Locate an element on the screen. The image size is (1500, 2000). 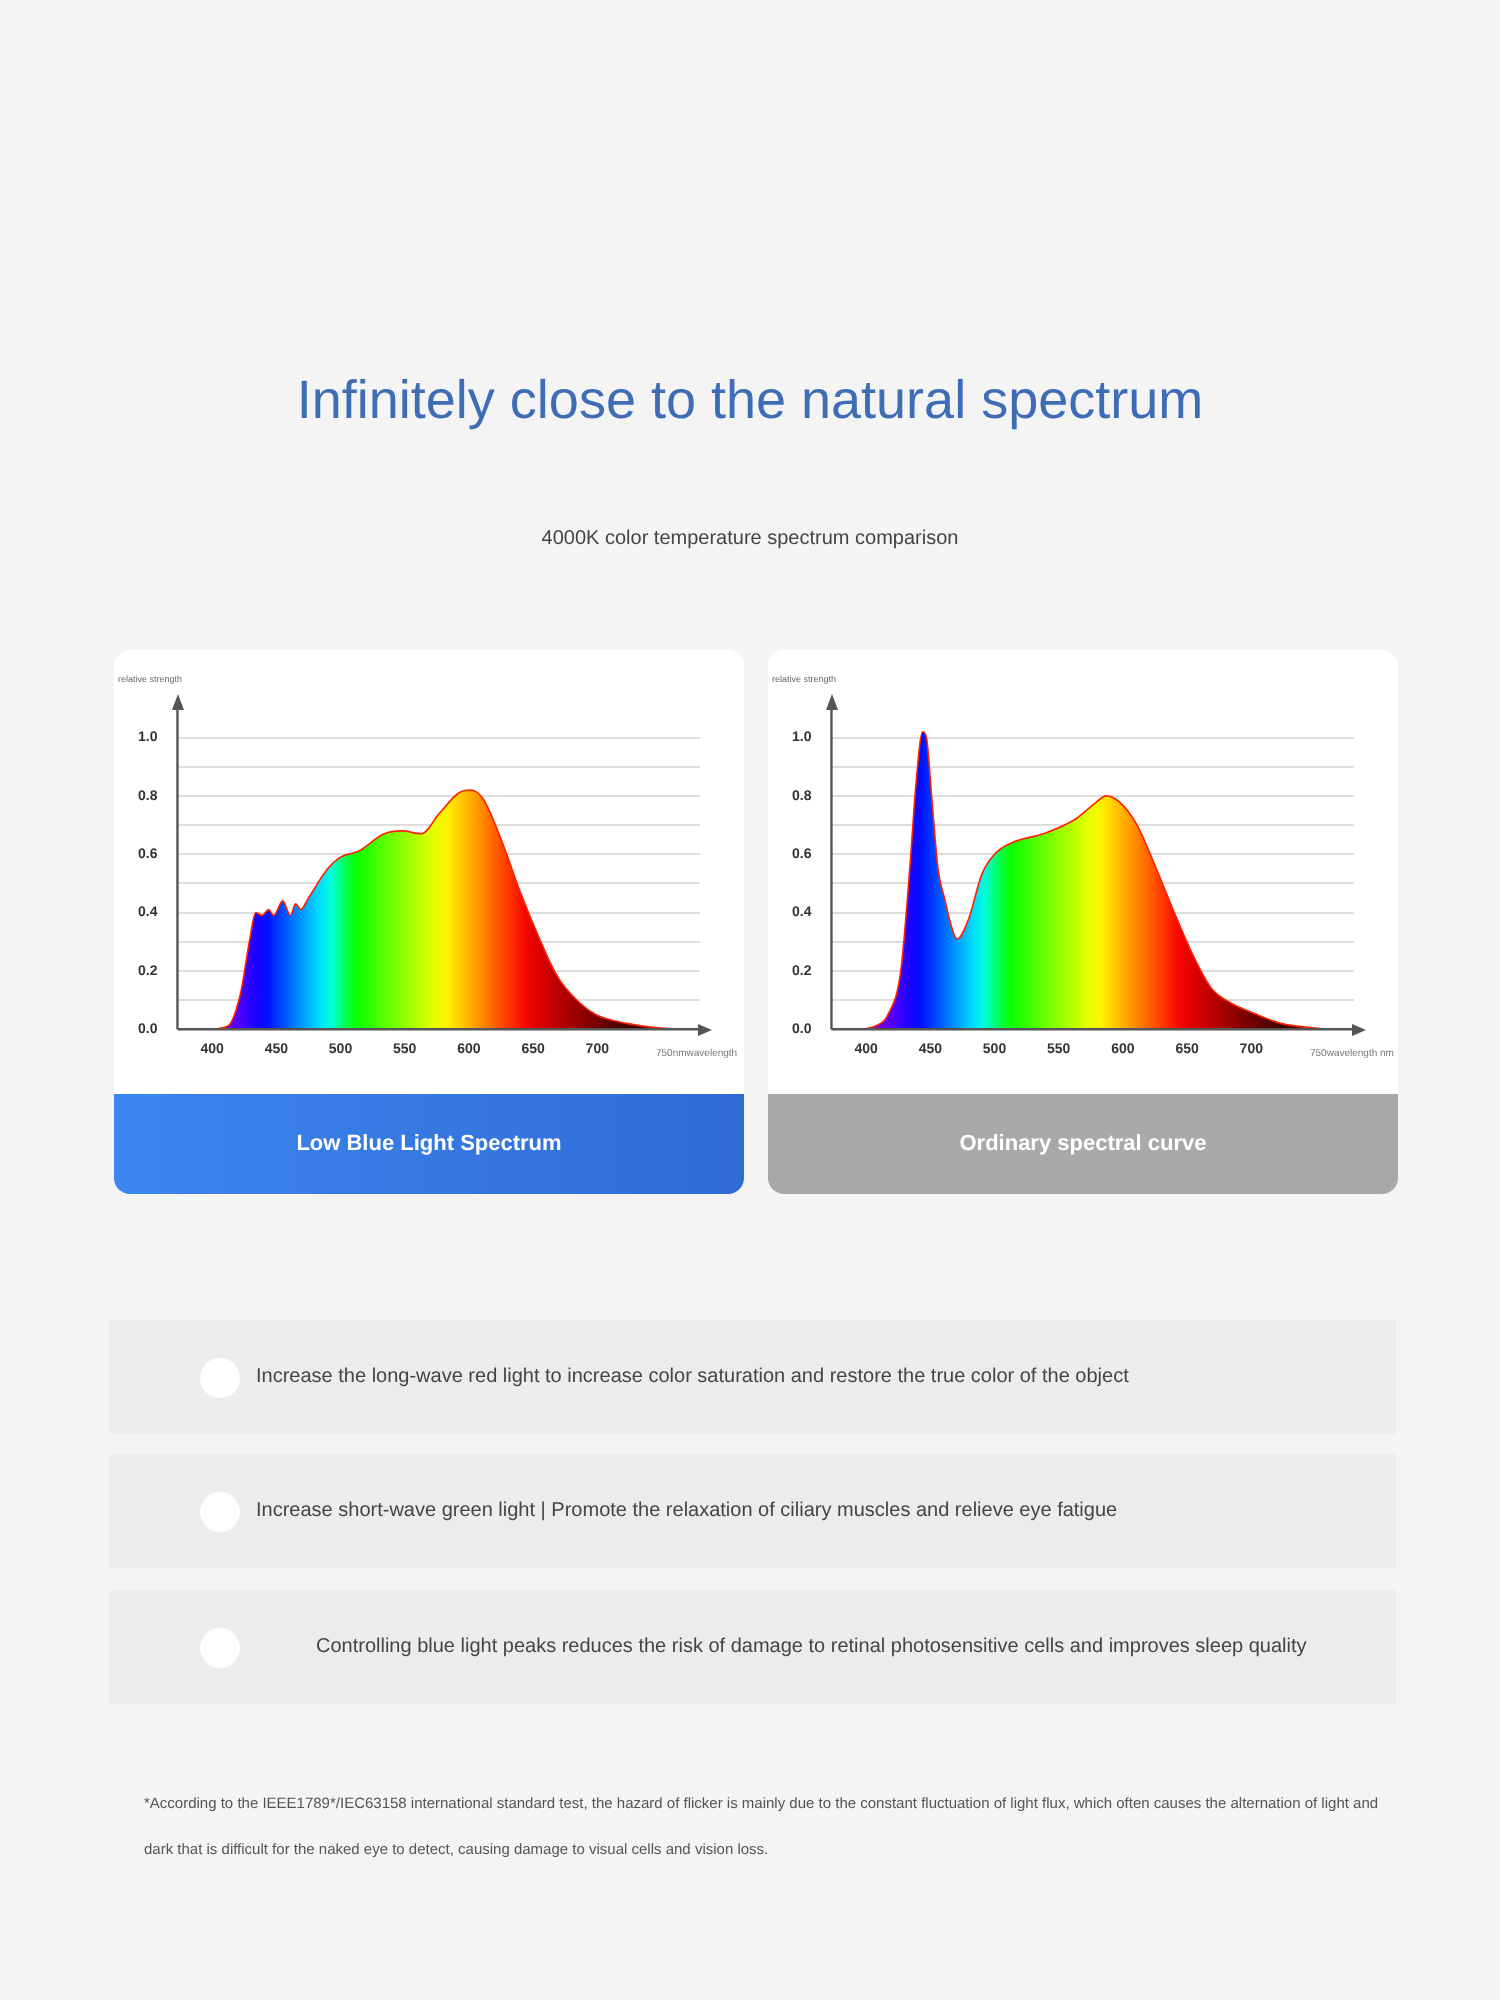
text: Ordinary spectral curve is located at coordinates (1083, 1144).